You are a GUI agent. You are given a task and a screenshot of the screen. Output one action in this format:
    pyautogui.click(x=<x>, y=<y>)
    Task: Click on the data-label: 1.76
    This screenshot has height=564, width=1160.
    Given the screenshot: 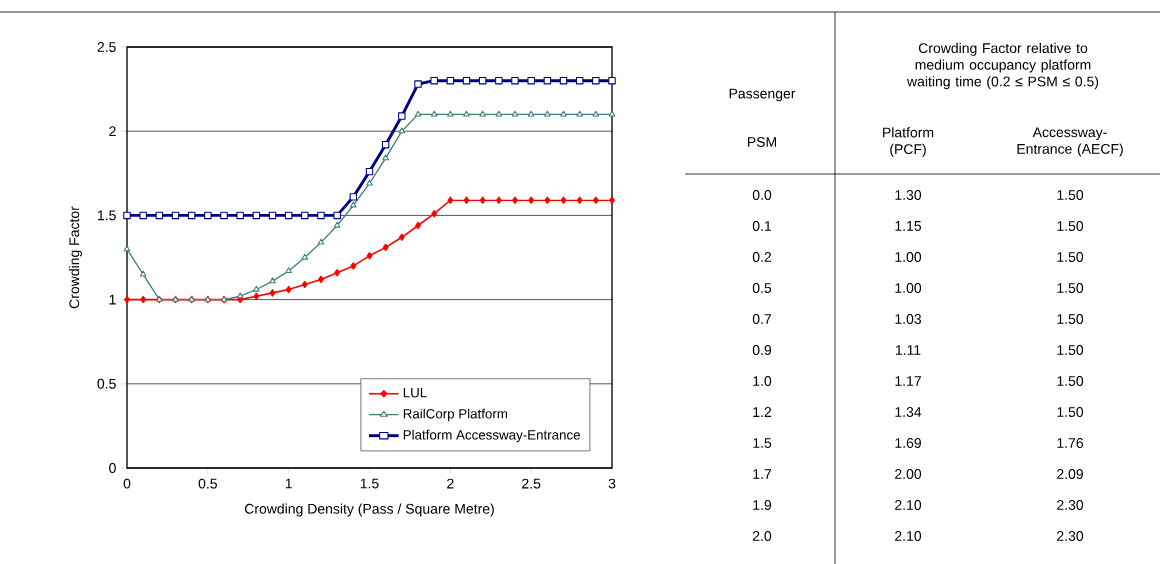 What is the action you would take?
    pyautogui.click(x=1070, y=443)
    